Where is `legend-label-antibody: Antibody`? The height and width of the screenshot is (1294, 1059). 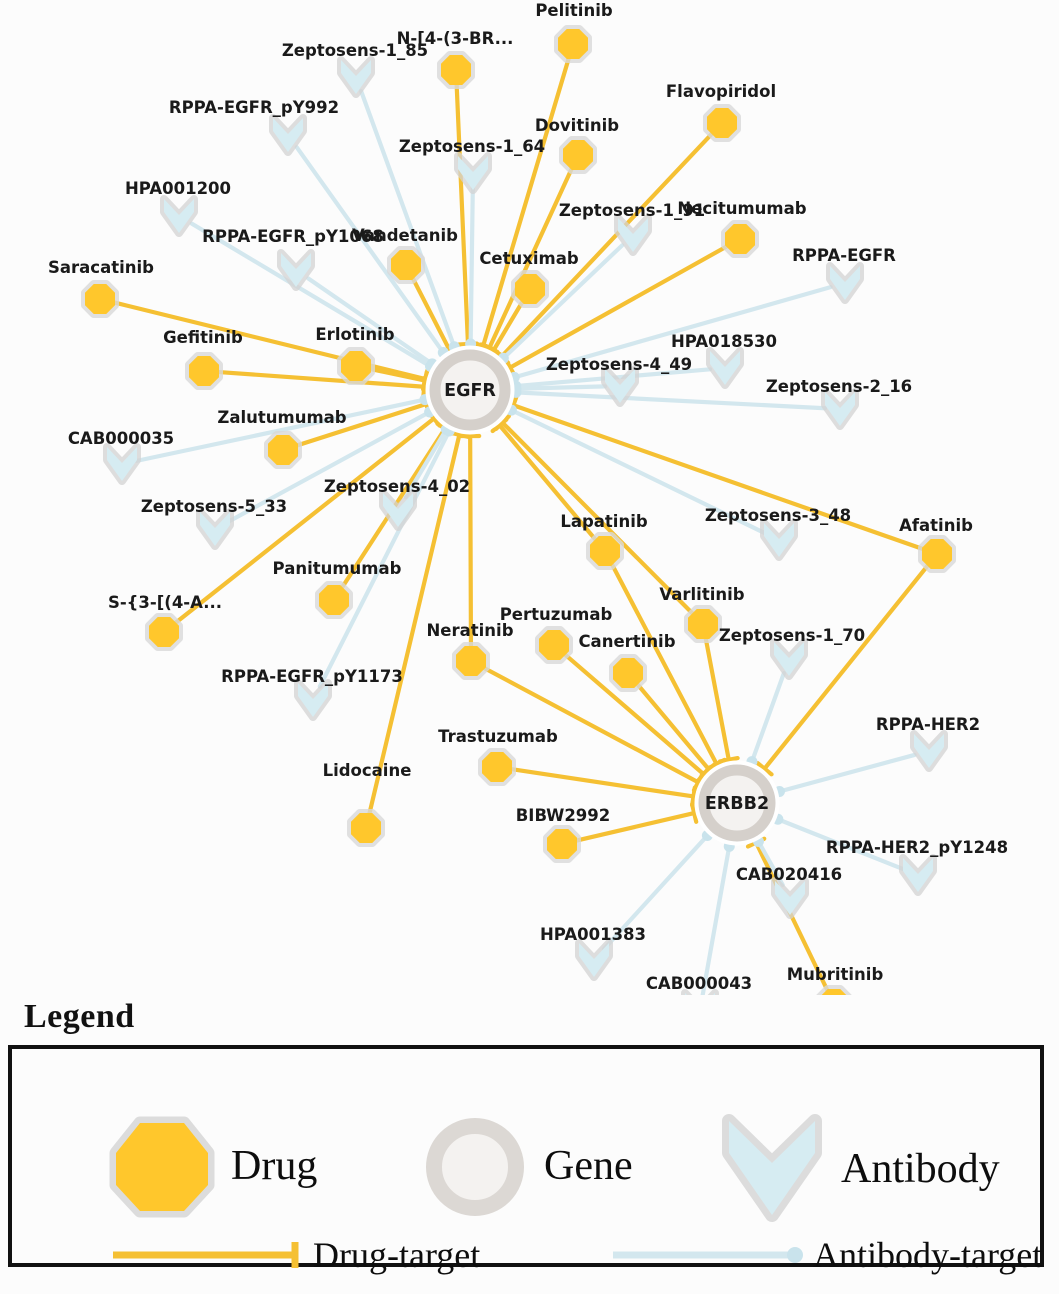 legend-label-antibody: Antibody is located at coordinates (920, 1169).